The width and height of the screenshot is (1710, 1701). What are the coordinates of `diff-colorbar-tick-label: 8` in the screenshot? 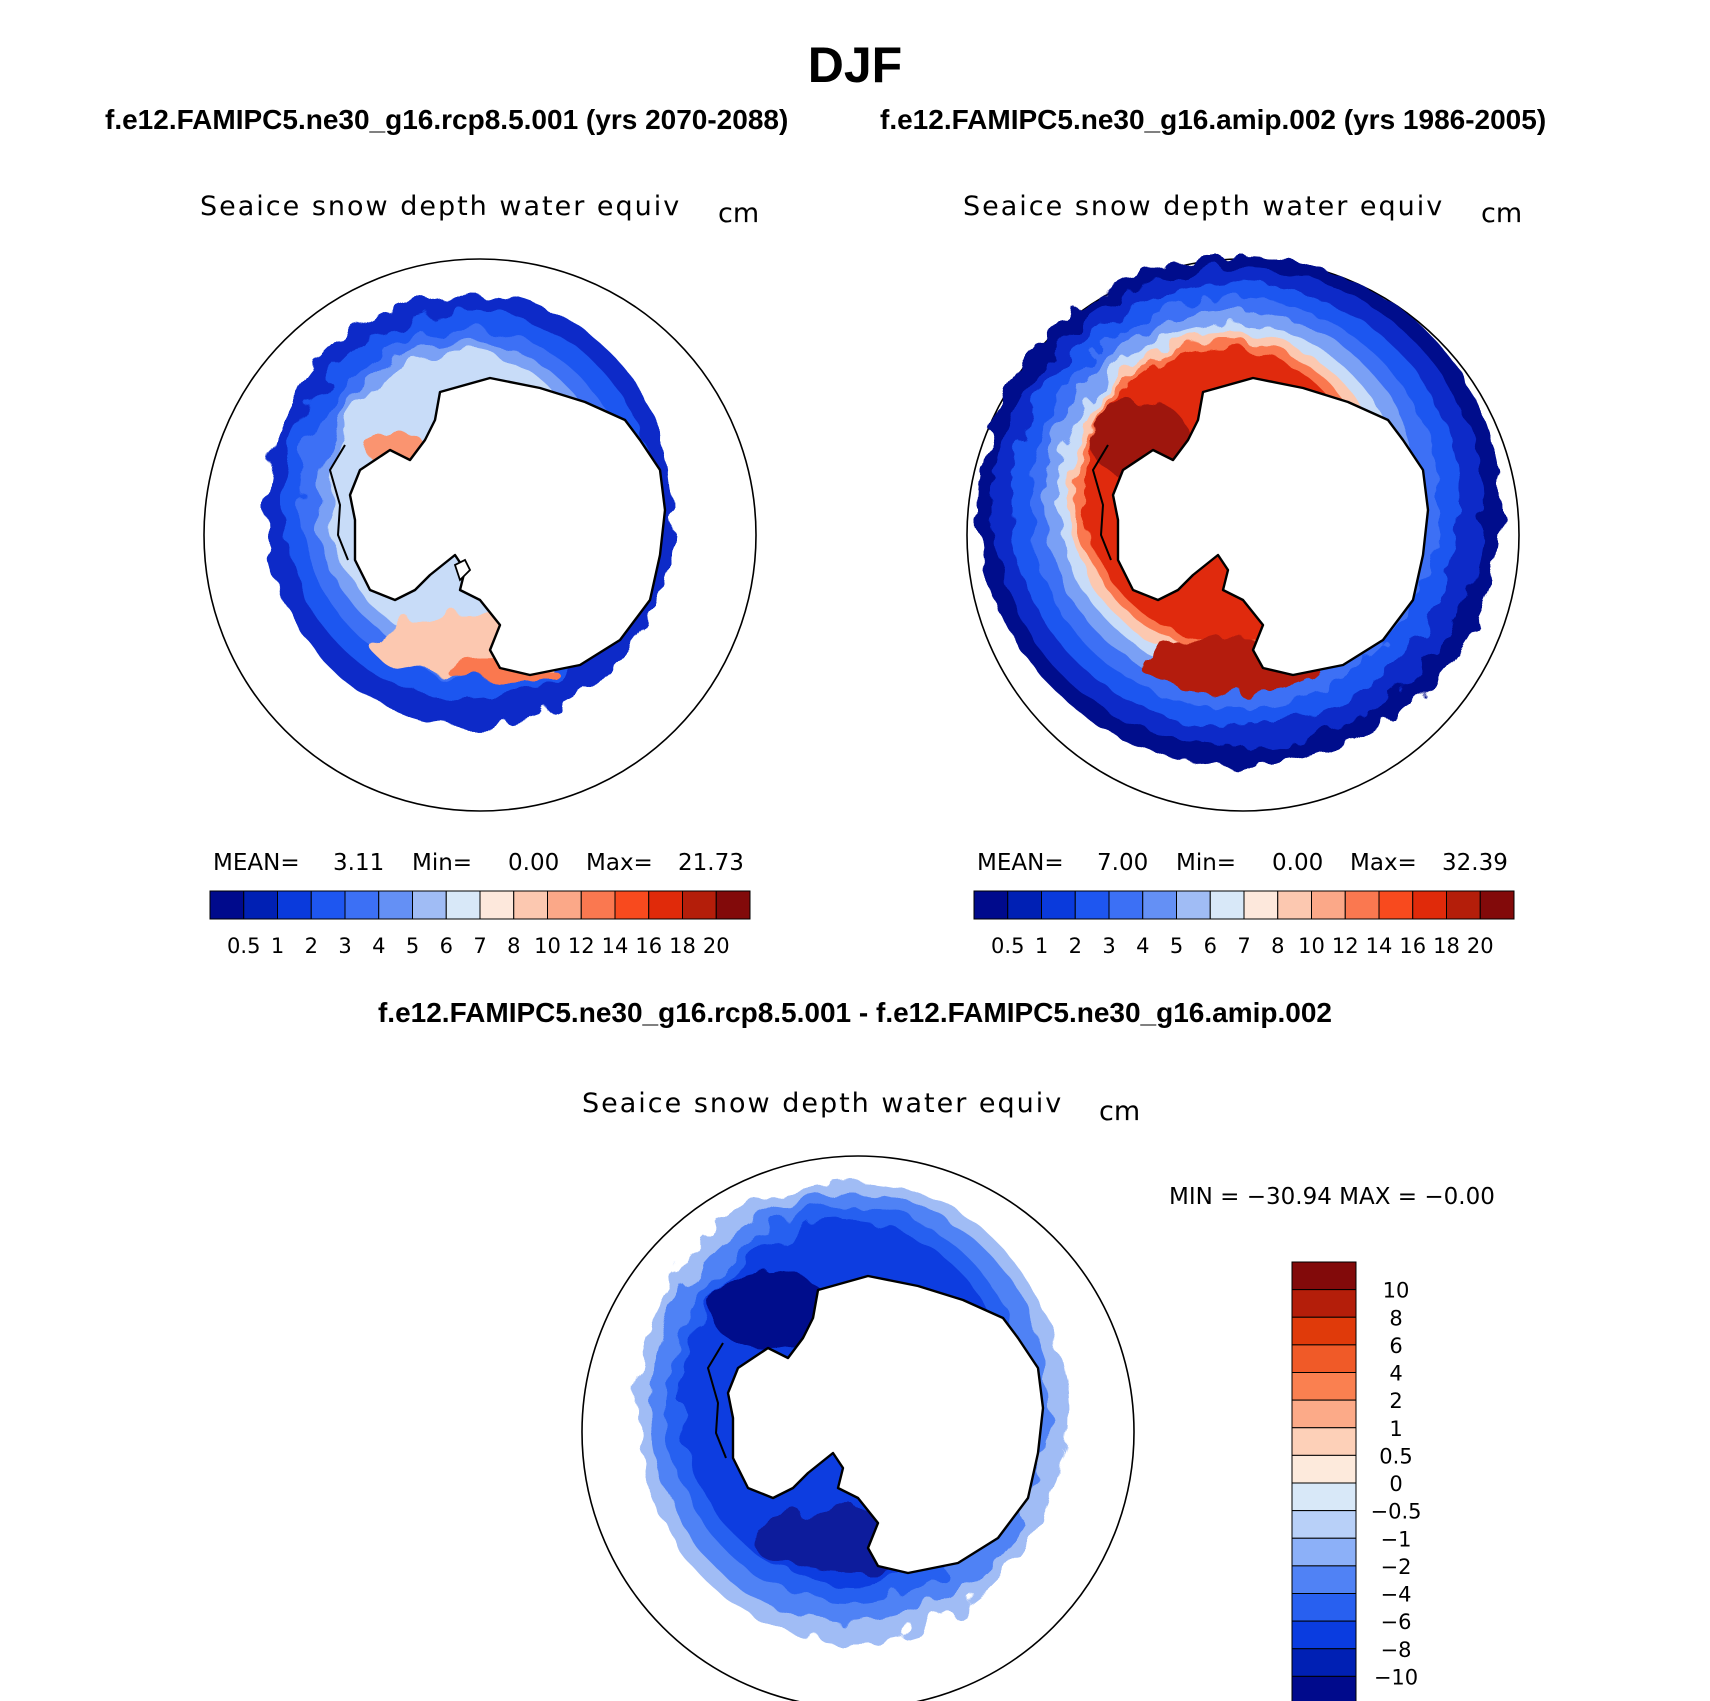 It's located at (1395, 1318).